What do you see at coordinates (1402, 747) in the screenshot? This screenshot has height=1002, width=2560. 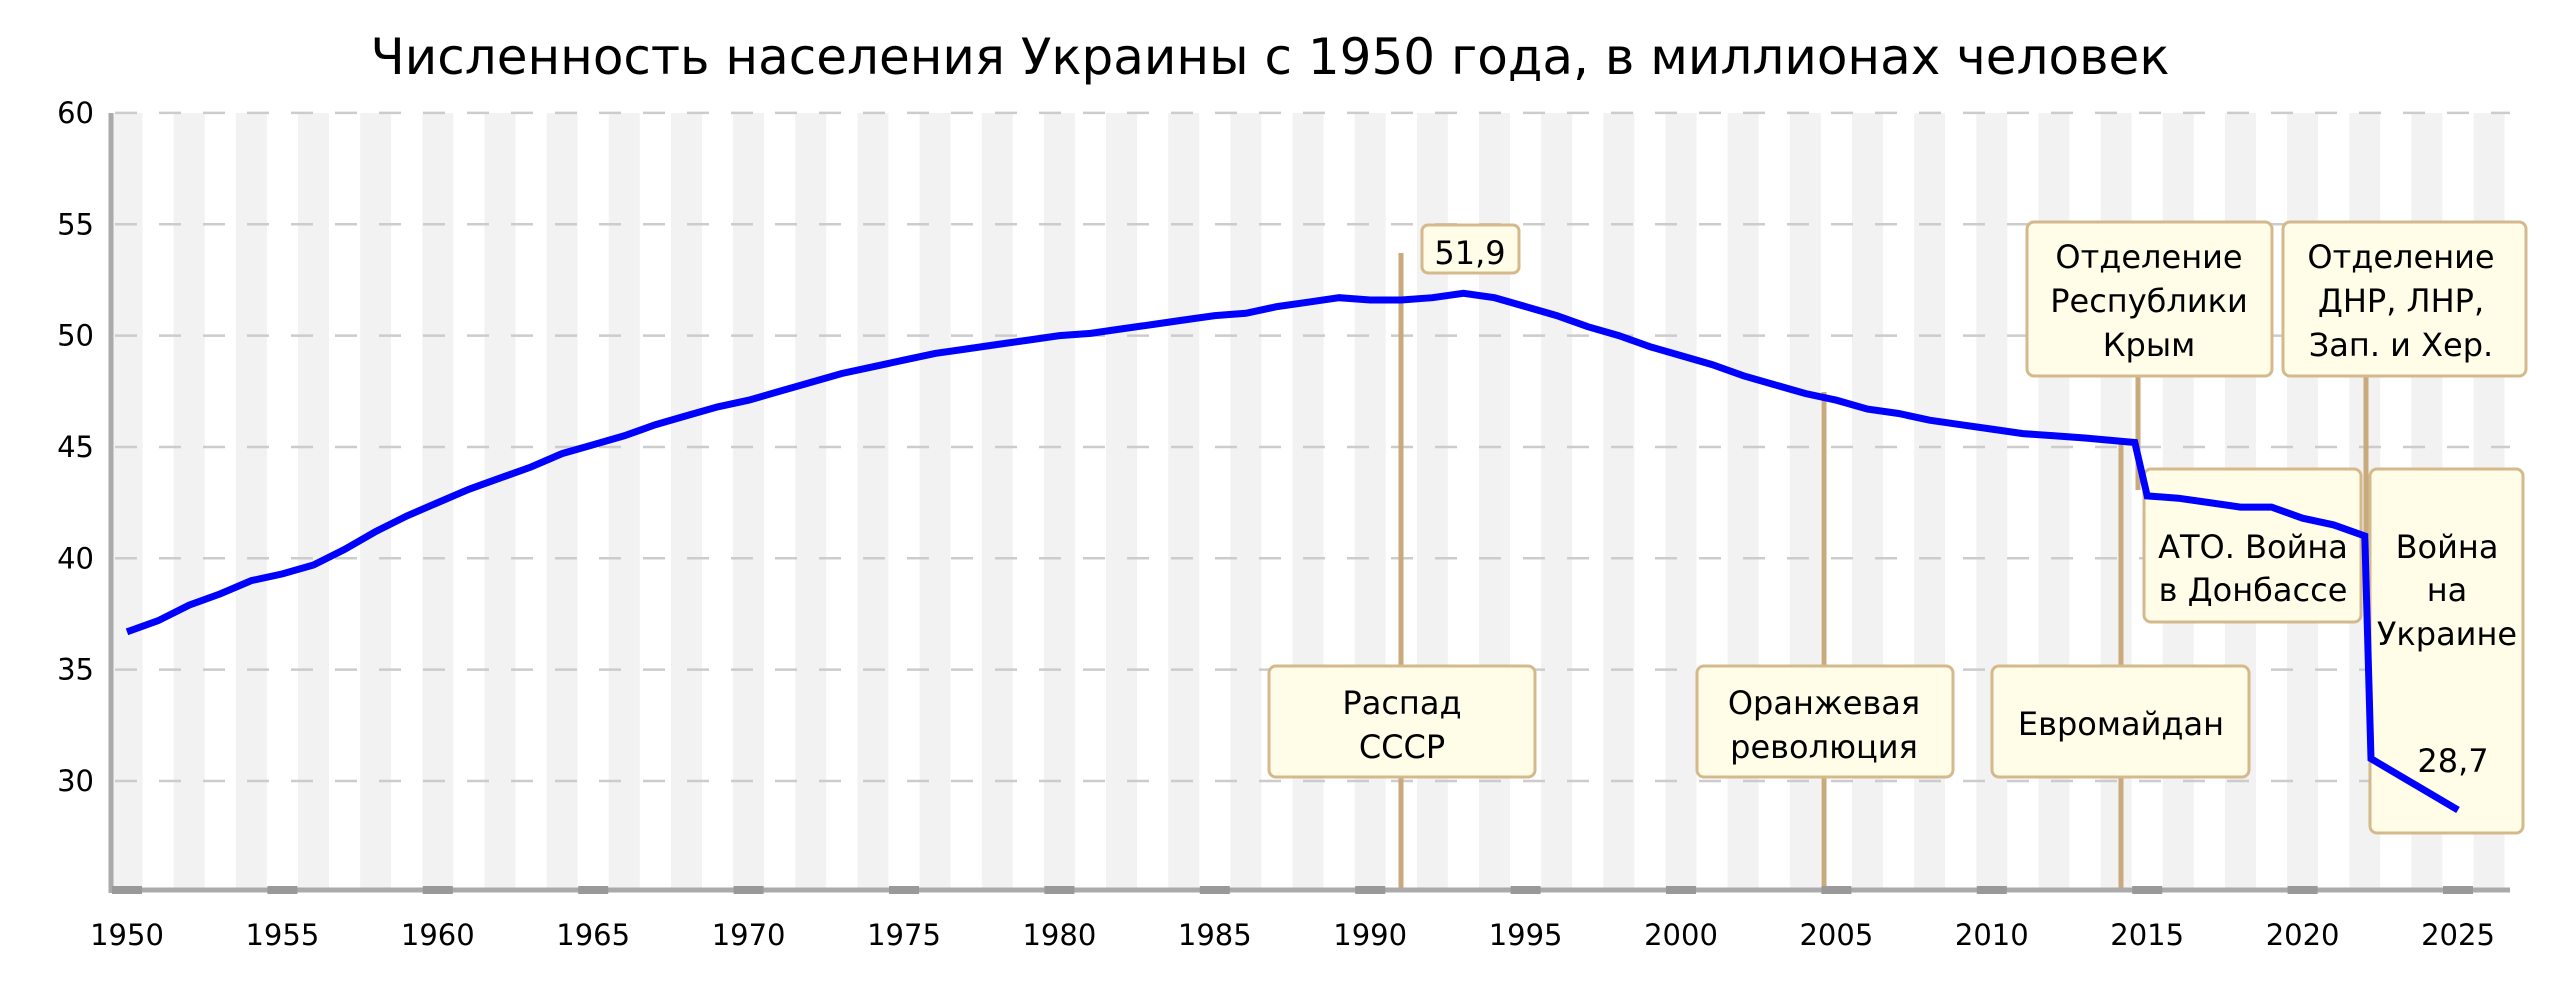 I see `annotation-text: СССР` at bounding box center [1402, 747].